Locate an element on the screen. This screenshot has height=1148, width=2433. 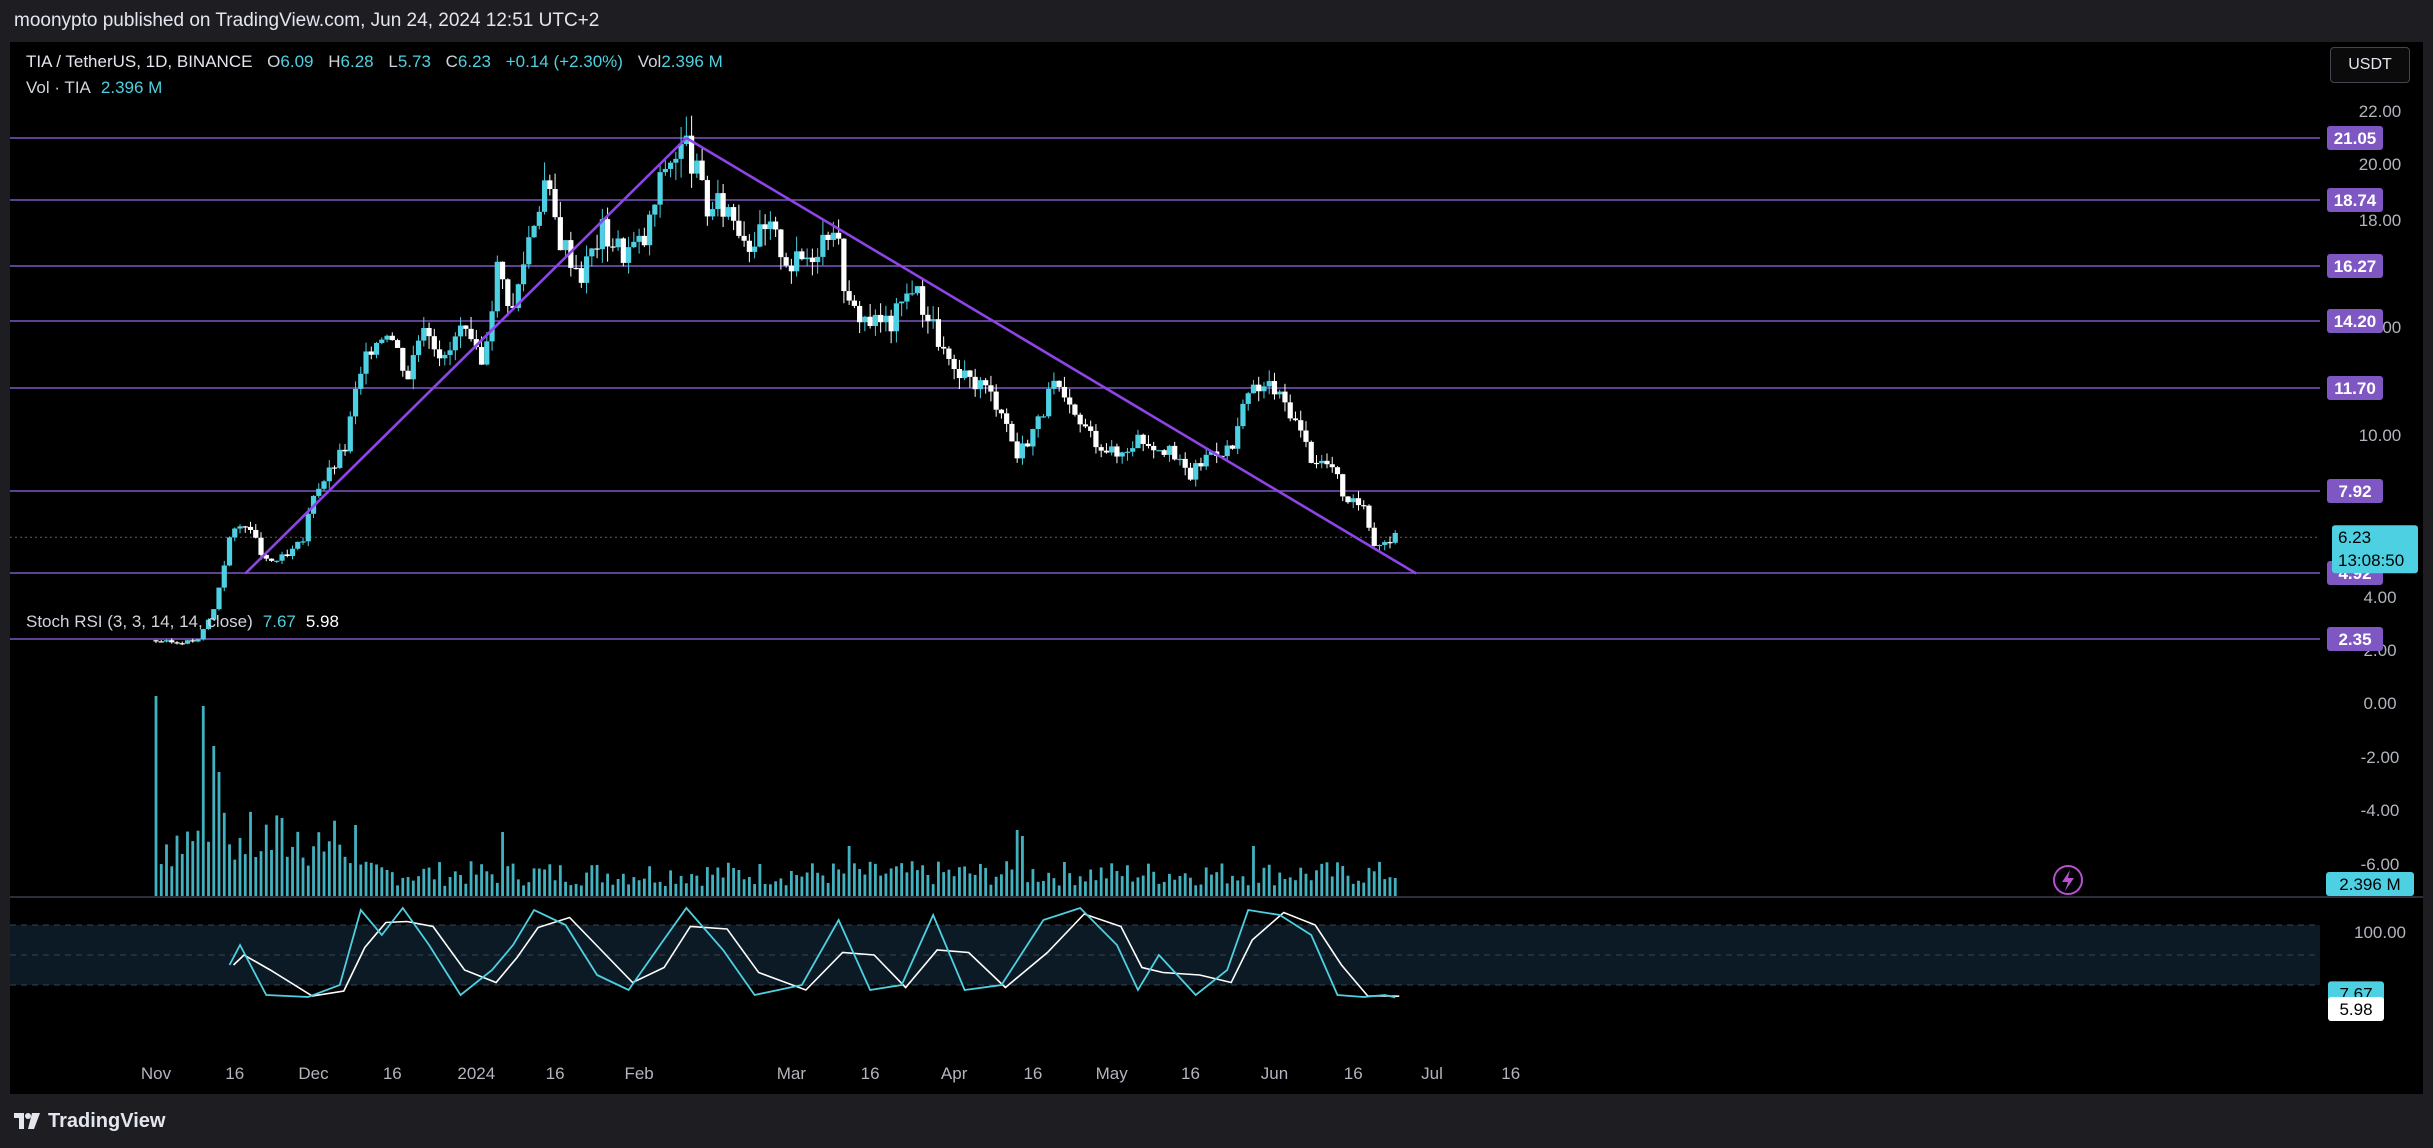
close-key: C is located at coordinates (451, 61).